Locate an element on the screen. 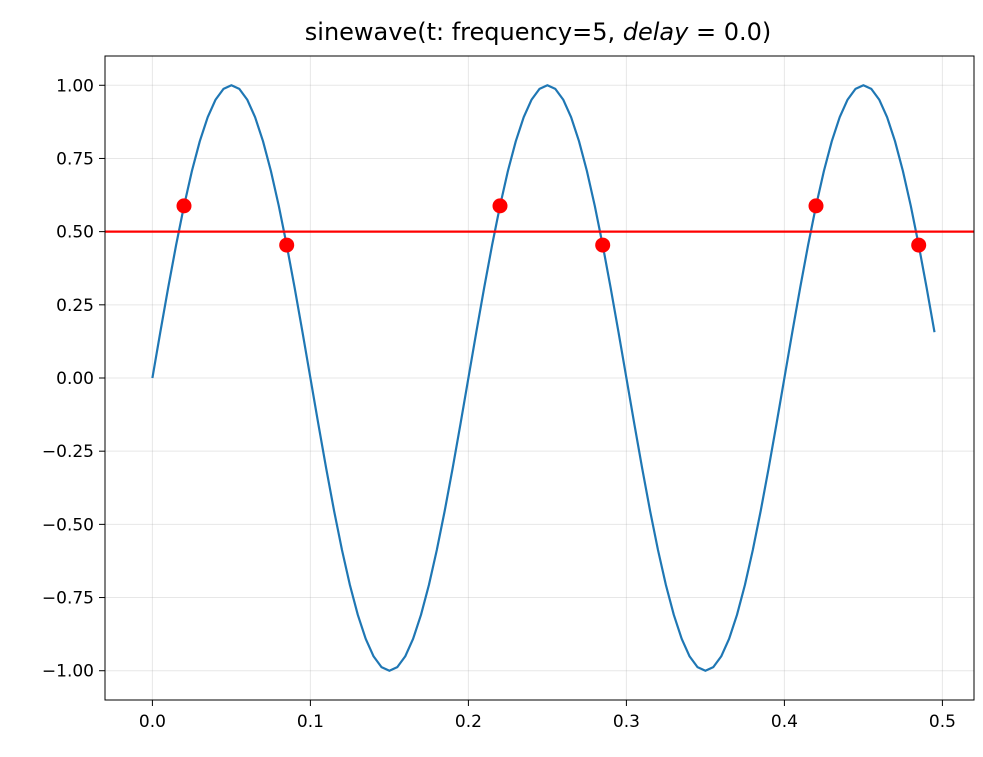  y-tick-label: 0.75 is located at coordinates (75, 159).